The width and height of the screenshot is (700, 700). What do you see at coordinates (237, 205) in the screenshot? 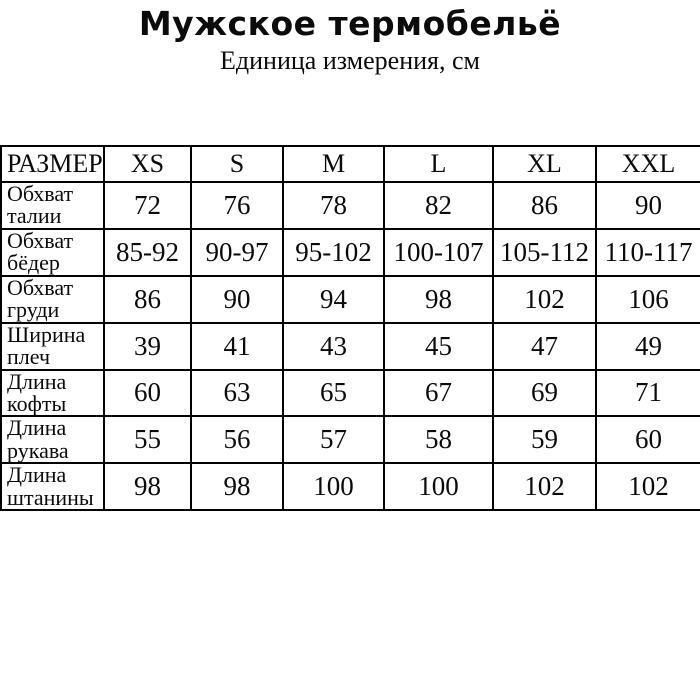
I see `cell-value: 76` at bounding box center [237, 205].